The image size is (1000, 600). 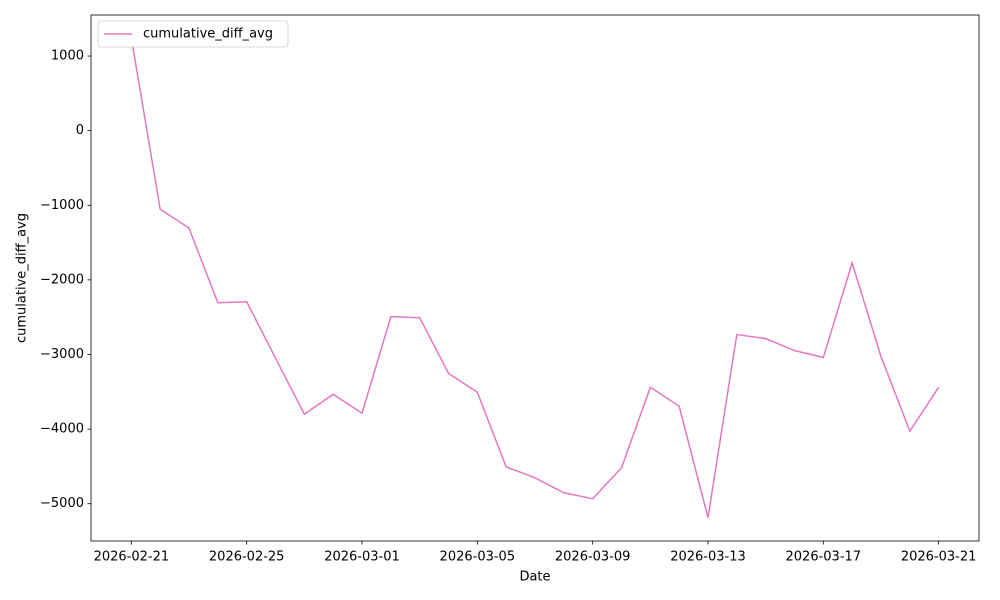 I want to click on x-tick-label: 2026-03-17, so click(x=824, y=557).